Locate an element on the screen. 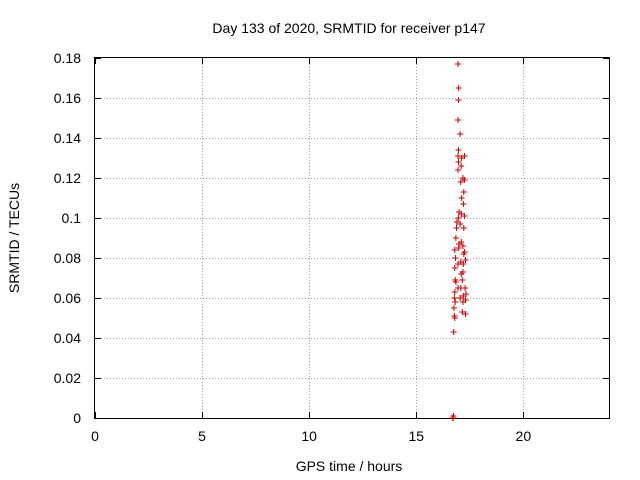 The image size is (640, 480). x-tick-label: 20 is located at coordinates (524, 436).